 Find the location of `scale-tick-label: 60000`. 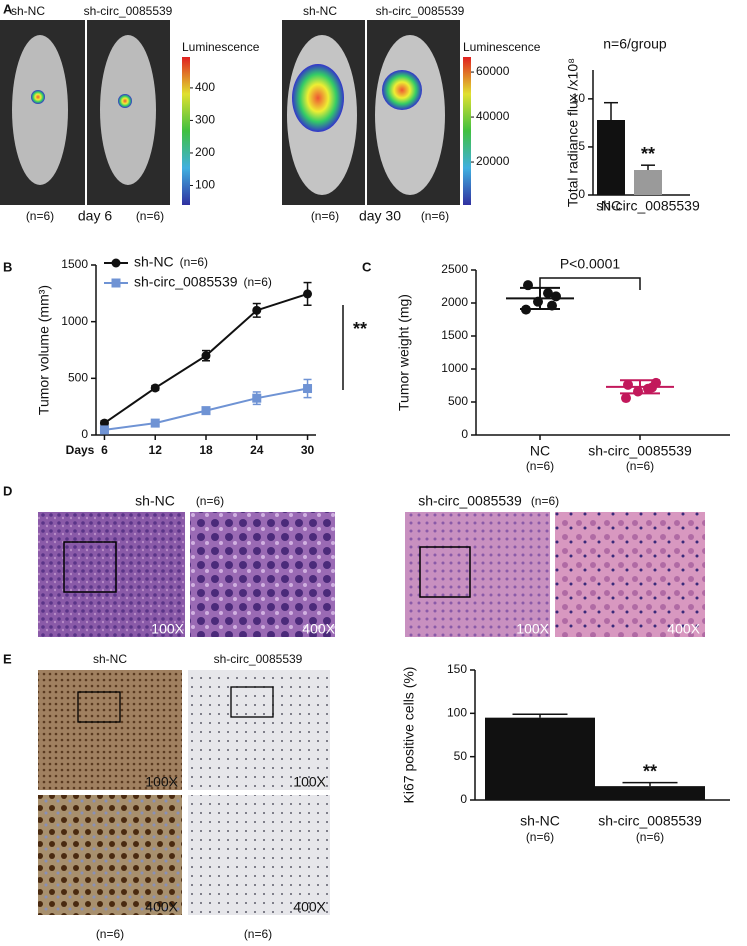

scale-tick-label: 60000 is located at coordinates (493, 71).